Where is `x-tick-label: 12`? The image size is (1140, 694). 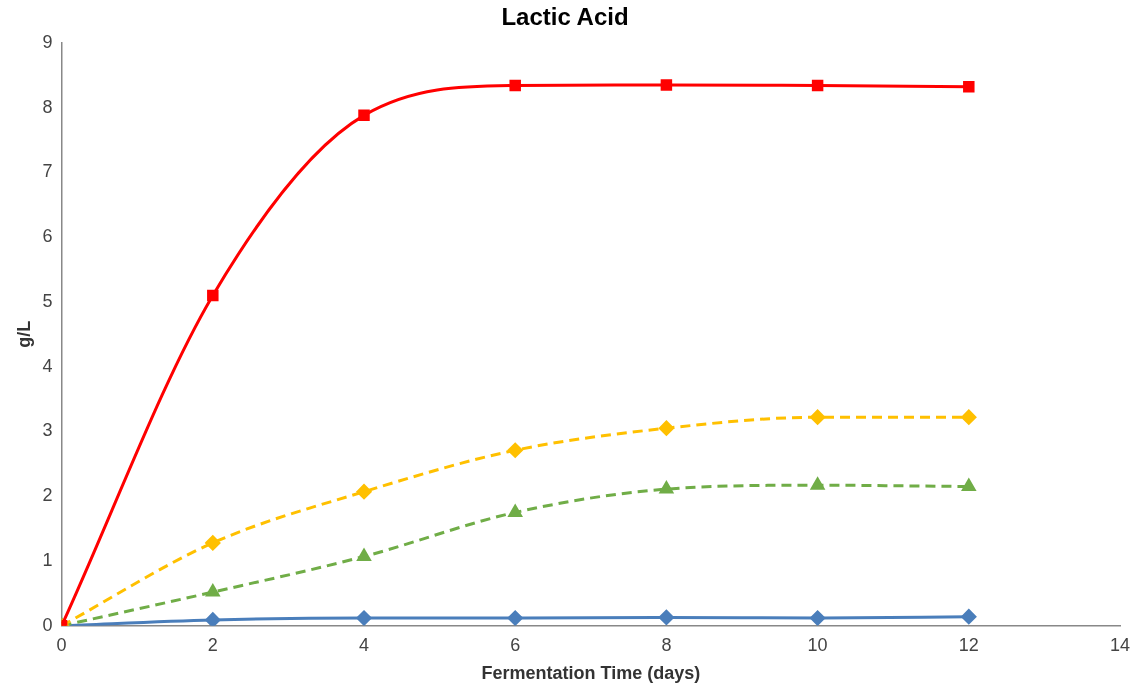 x-tick-label: 12 is located at coordinates (968, 644).